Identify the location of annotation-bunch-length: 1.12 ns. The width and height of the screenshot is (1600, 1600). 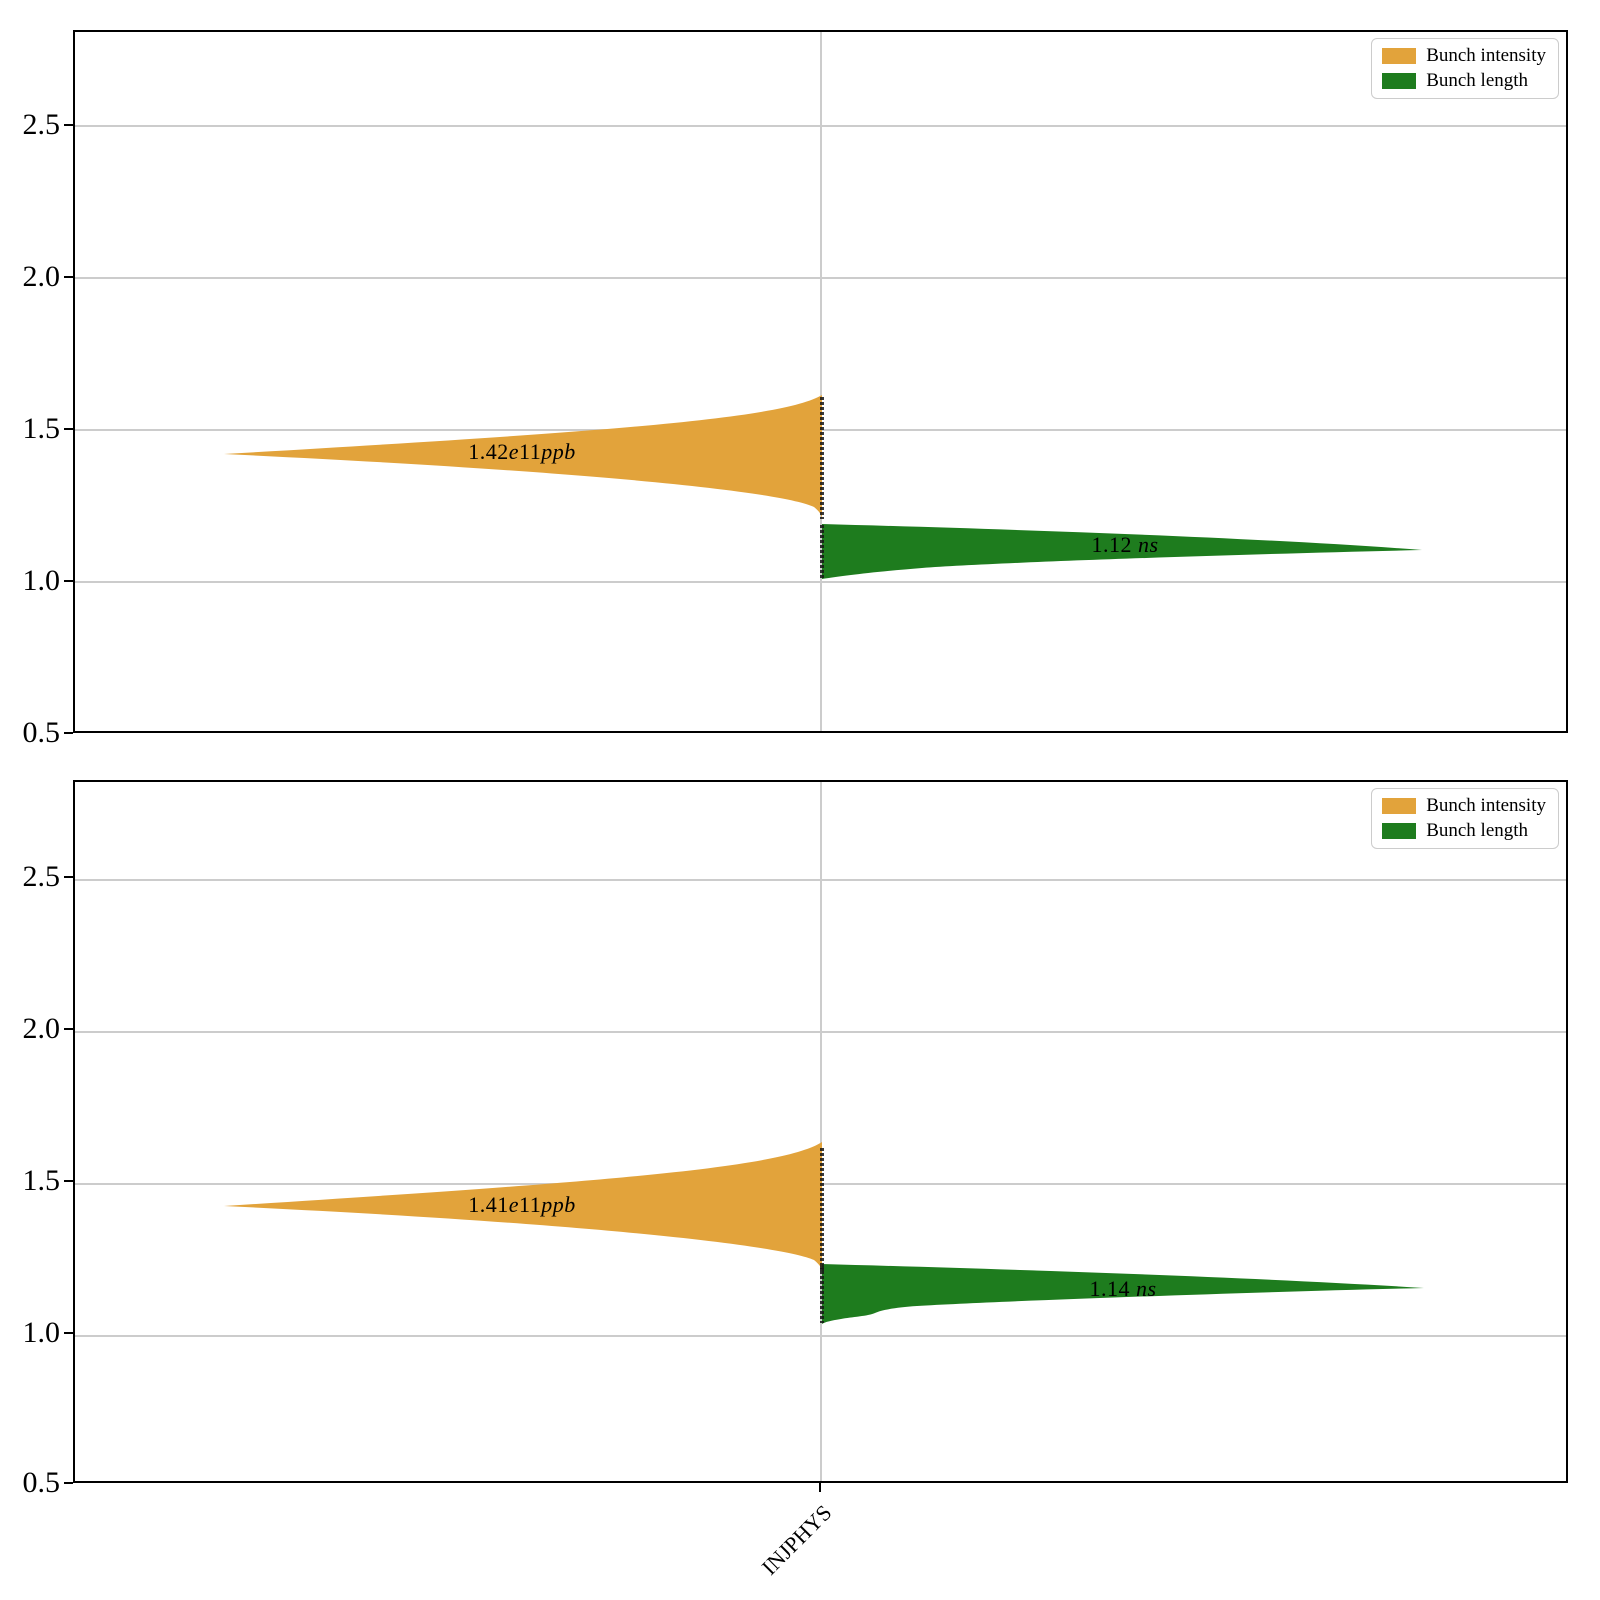
(1124, 545).